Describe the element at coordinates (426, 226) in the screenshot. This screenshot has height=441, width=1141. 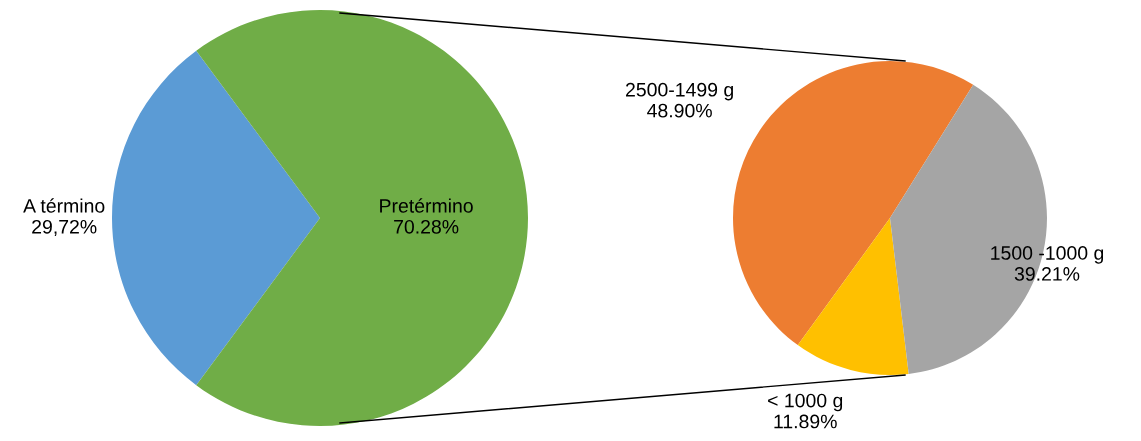
I see `data-label: 70.28%` at that location.